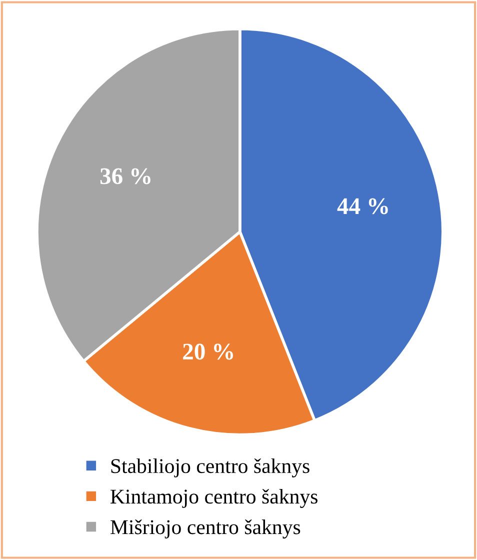 The image size is (477, 560). Describe the element at coordinates (125, 176) in the screenshot. I see `data-label: 36 %` at that location.